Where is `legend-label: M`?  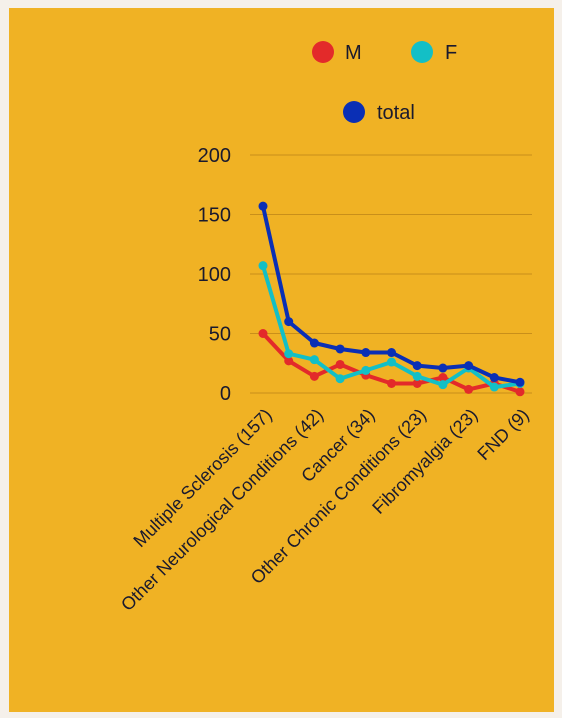
legend-label: M is located at coordinates (353, 53).